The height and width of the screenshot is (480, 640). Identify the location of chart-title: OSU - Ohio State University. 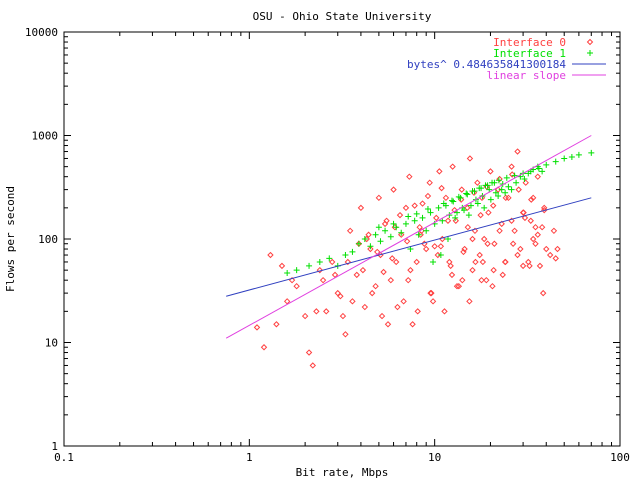
(342, 16).